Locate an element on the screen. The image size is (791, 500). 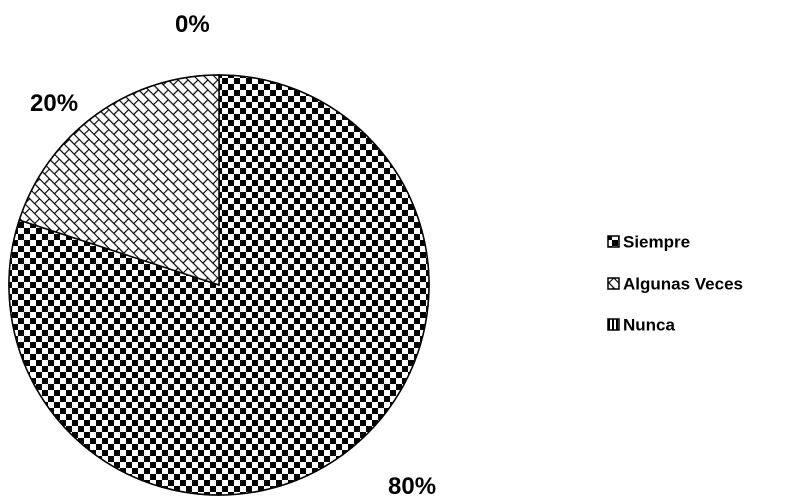
legend-item-algunas-veces: Algunas Veces is located at coordinates (675, 284).